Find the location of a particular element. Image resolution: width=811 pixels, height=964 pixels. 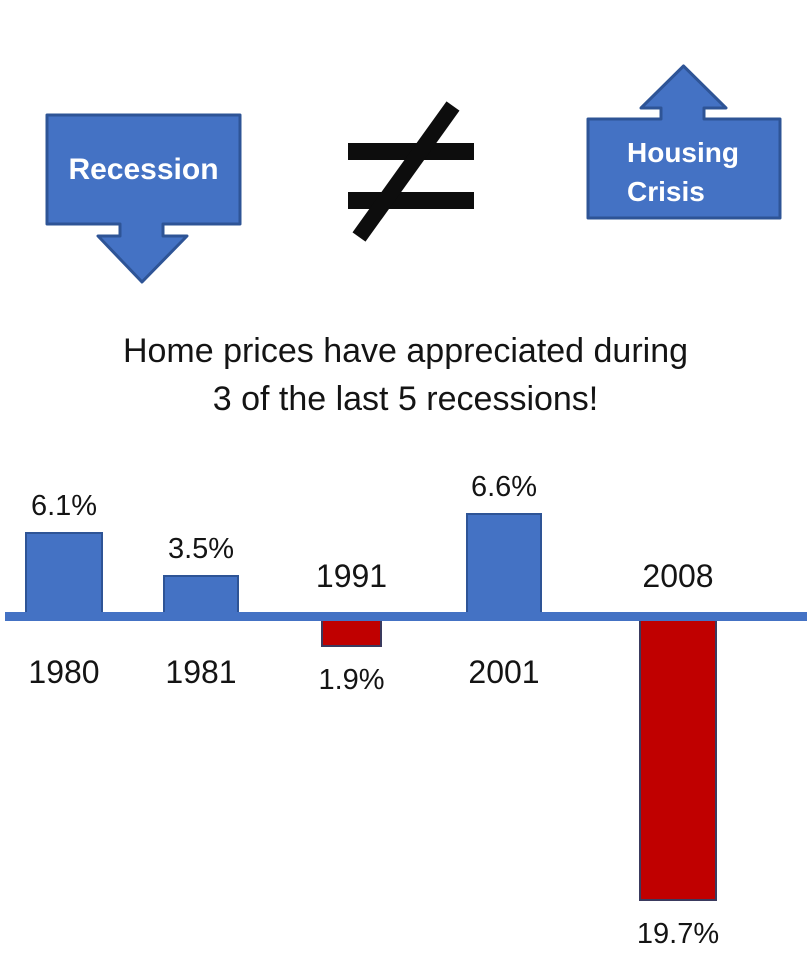

value-label-2008: 19.7% is located at coordinates (678, 934).